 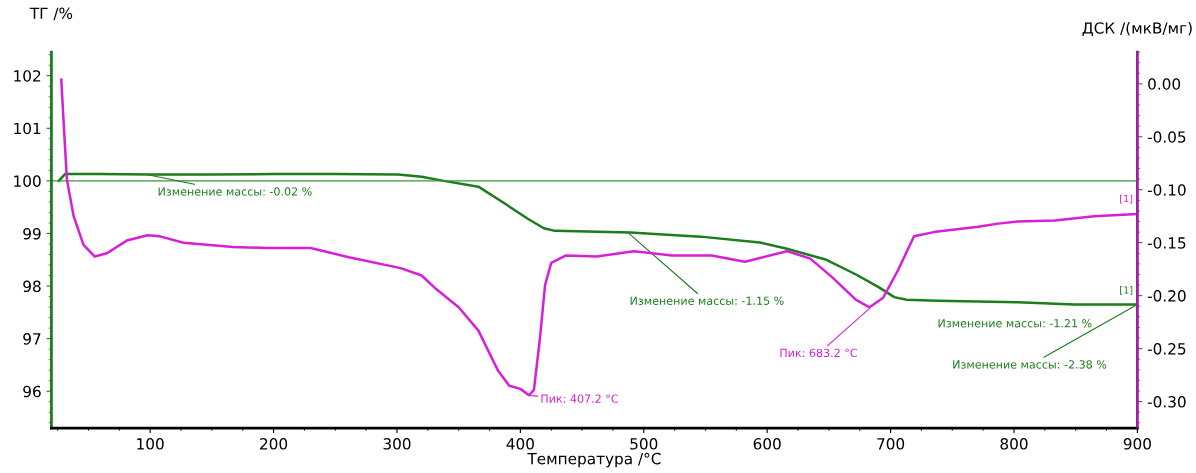 What do you see at coordinates (397, 444) in the screenshot?
I see `x-tick-label: 300` at bounding box center [397, 444].